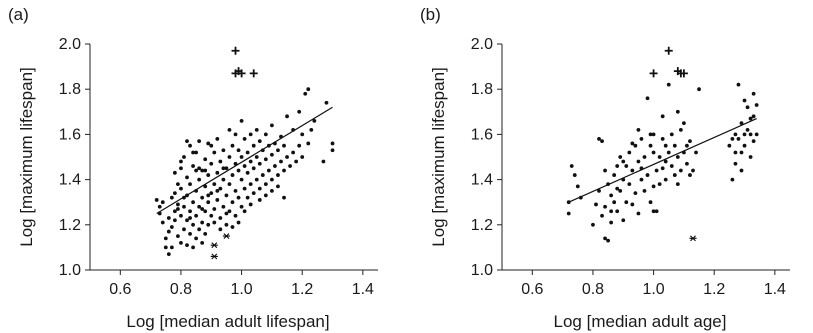  I want to click on x-tick-label: 1.2, so click(302, 289).